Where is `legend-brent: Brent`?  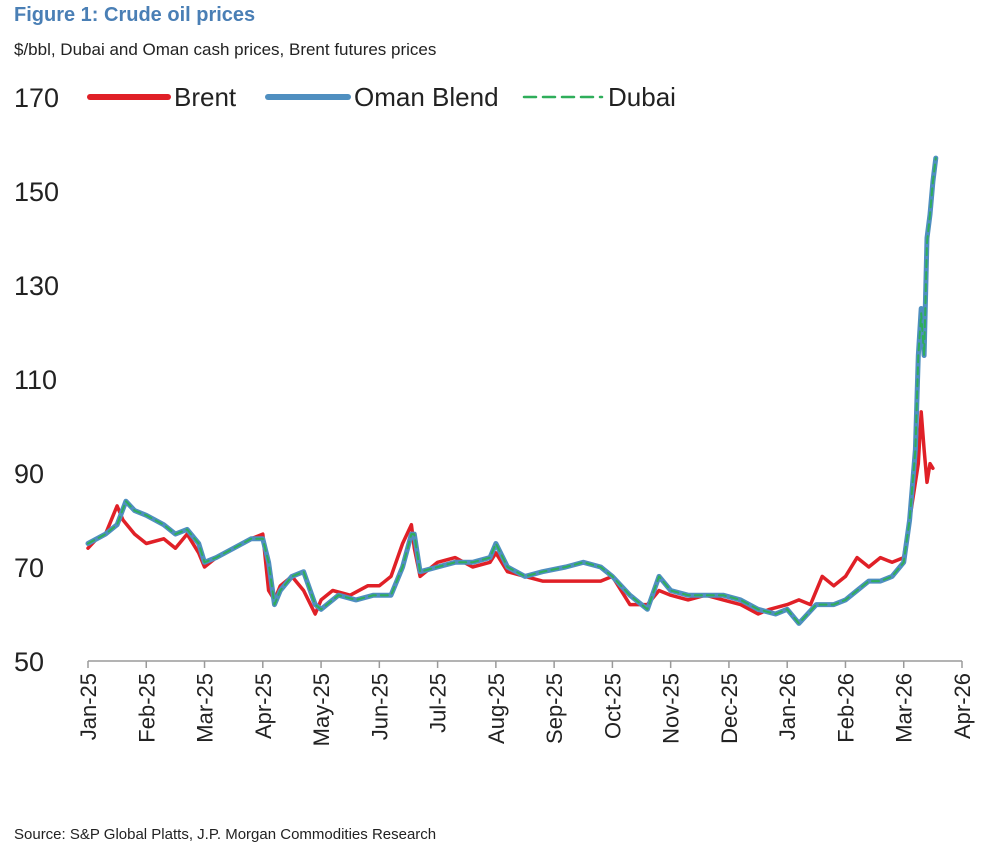
legend-brent: Brent is located at coordinates (162, 97).